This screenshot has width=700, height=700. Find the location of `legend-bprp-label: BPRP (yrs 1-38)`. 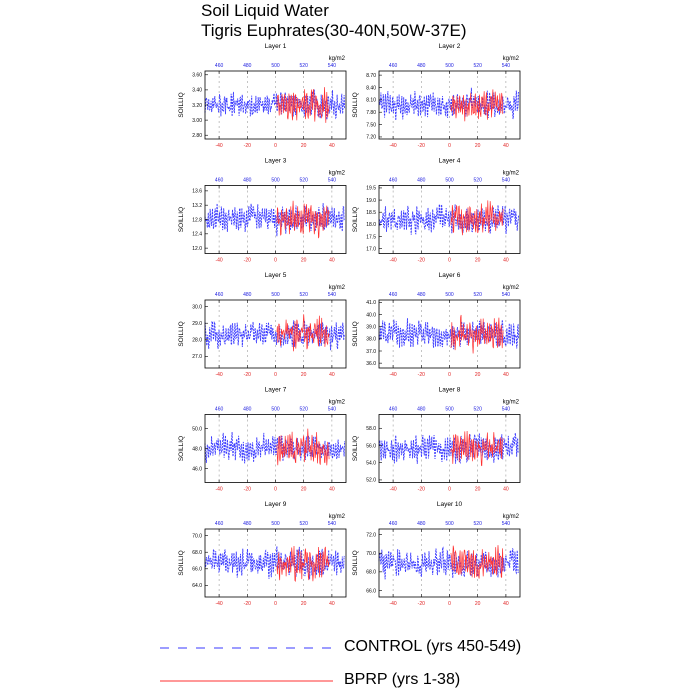

legend-bprp-label: BPRP (yrs 1-38) is located at coordinates (402, 679).